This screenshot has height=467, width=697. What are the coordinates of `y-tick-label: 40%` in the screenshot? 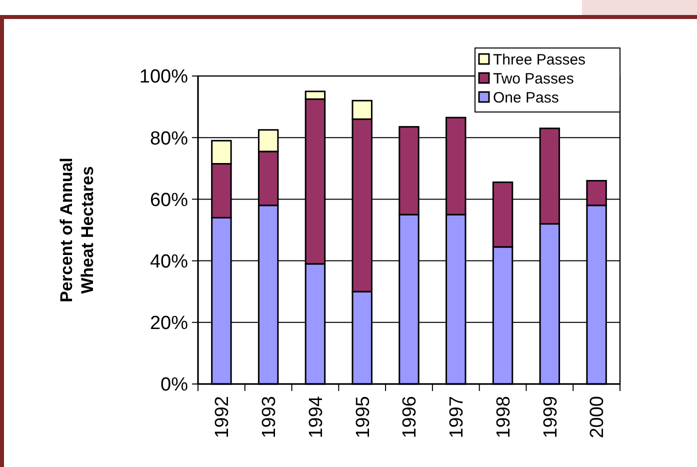 It's located at (169, 261).